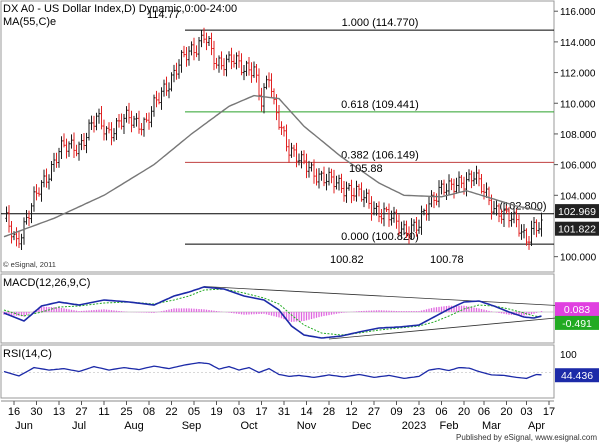 This screenshot has height=444, width=600. What do you see at coordinates (306, 412) in the screenshot?
I see `x-day-label: 14` at bounding box center [306, 412].